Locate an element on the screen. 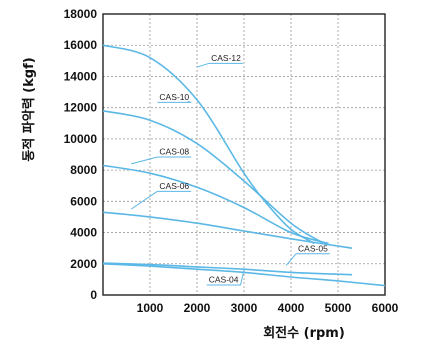 Image resolution: width=424 pixels, height=348 pixels. y-tick-label: 10000 is located at coordinates (81, 139).